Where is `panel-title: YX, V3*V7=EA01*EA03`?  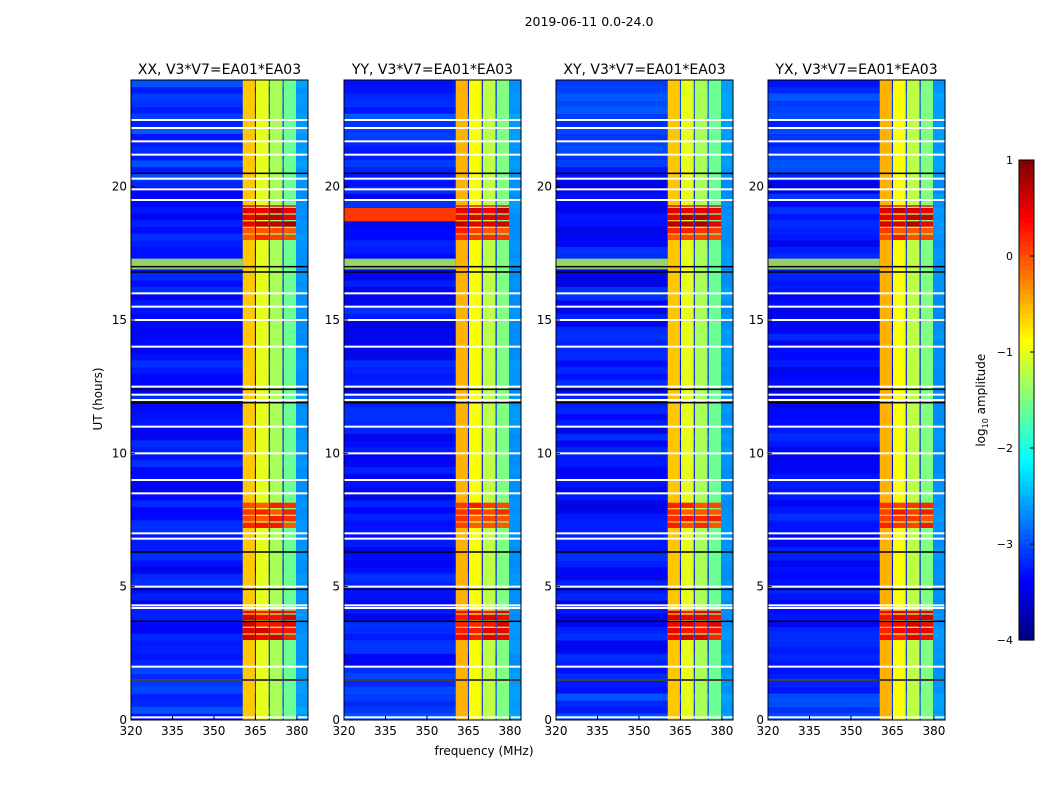
panel-title: YX, V3*V7=EA01*EA03 is located at coordinates (855, 70).